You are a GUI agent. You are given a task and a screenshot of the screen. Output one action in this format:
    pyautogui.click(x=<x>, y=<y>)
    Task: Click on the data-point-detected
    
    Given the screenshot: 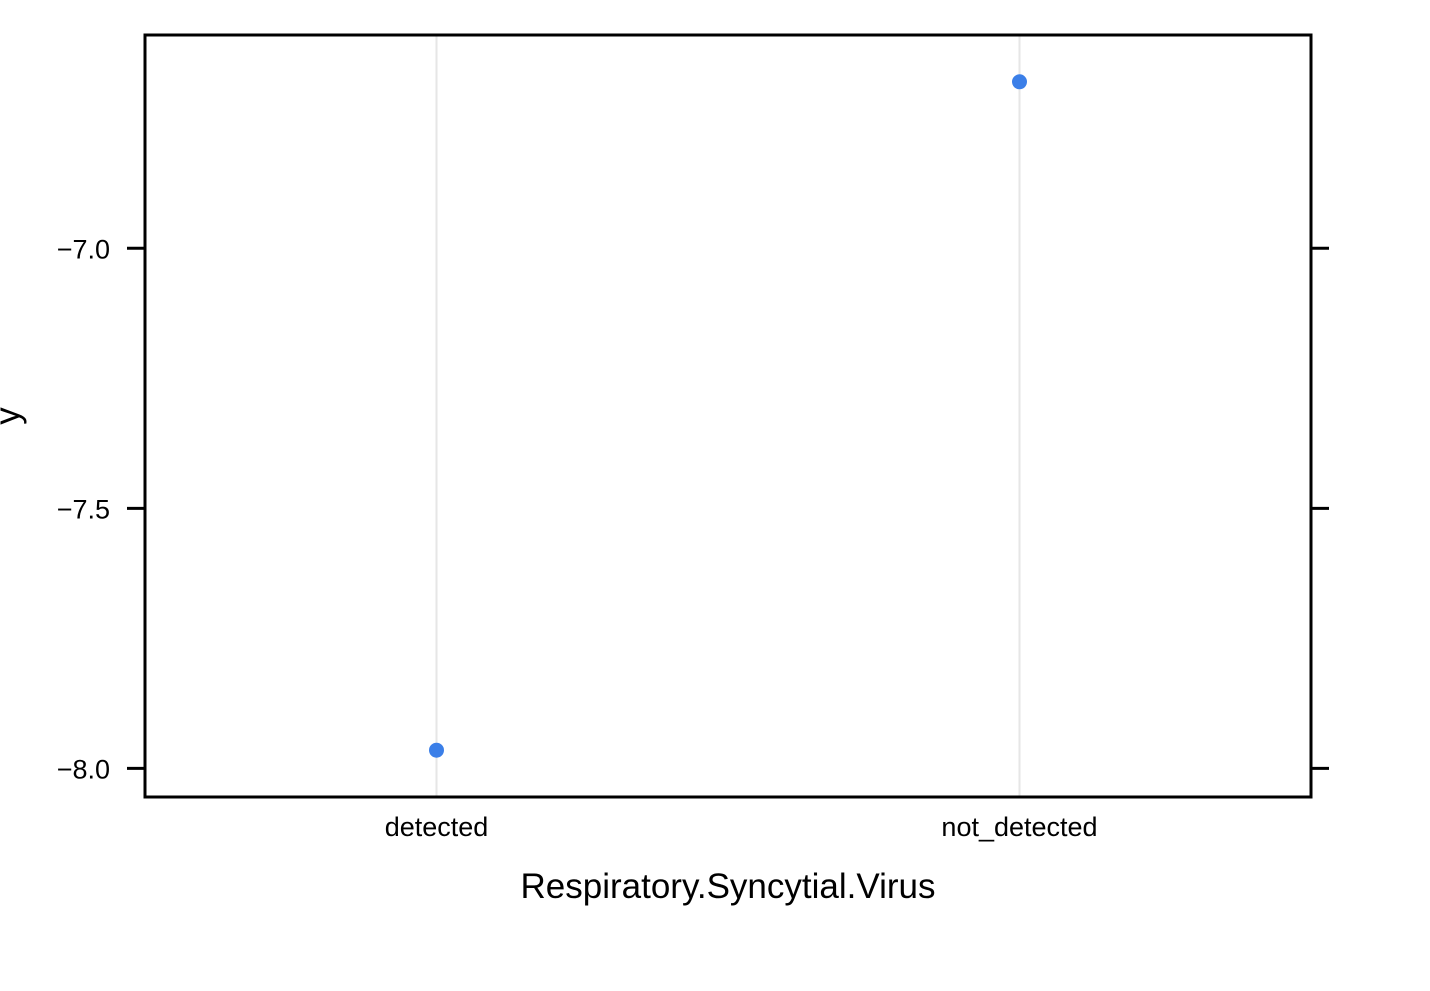 What is the action you would take?
    pyautogui.click(x=436, y=750)
    